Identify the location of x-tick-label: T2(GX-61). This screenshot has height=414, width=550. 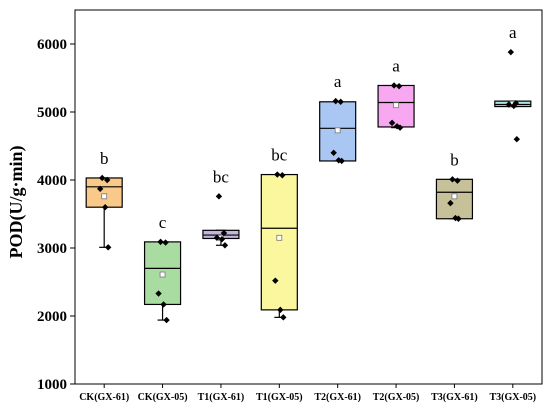
(337, 397).